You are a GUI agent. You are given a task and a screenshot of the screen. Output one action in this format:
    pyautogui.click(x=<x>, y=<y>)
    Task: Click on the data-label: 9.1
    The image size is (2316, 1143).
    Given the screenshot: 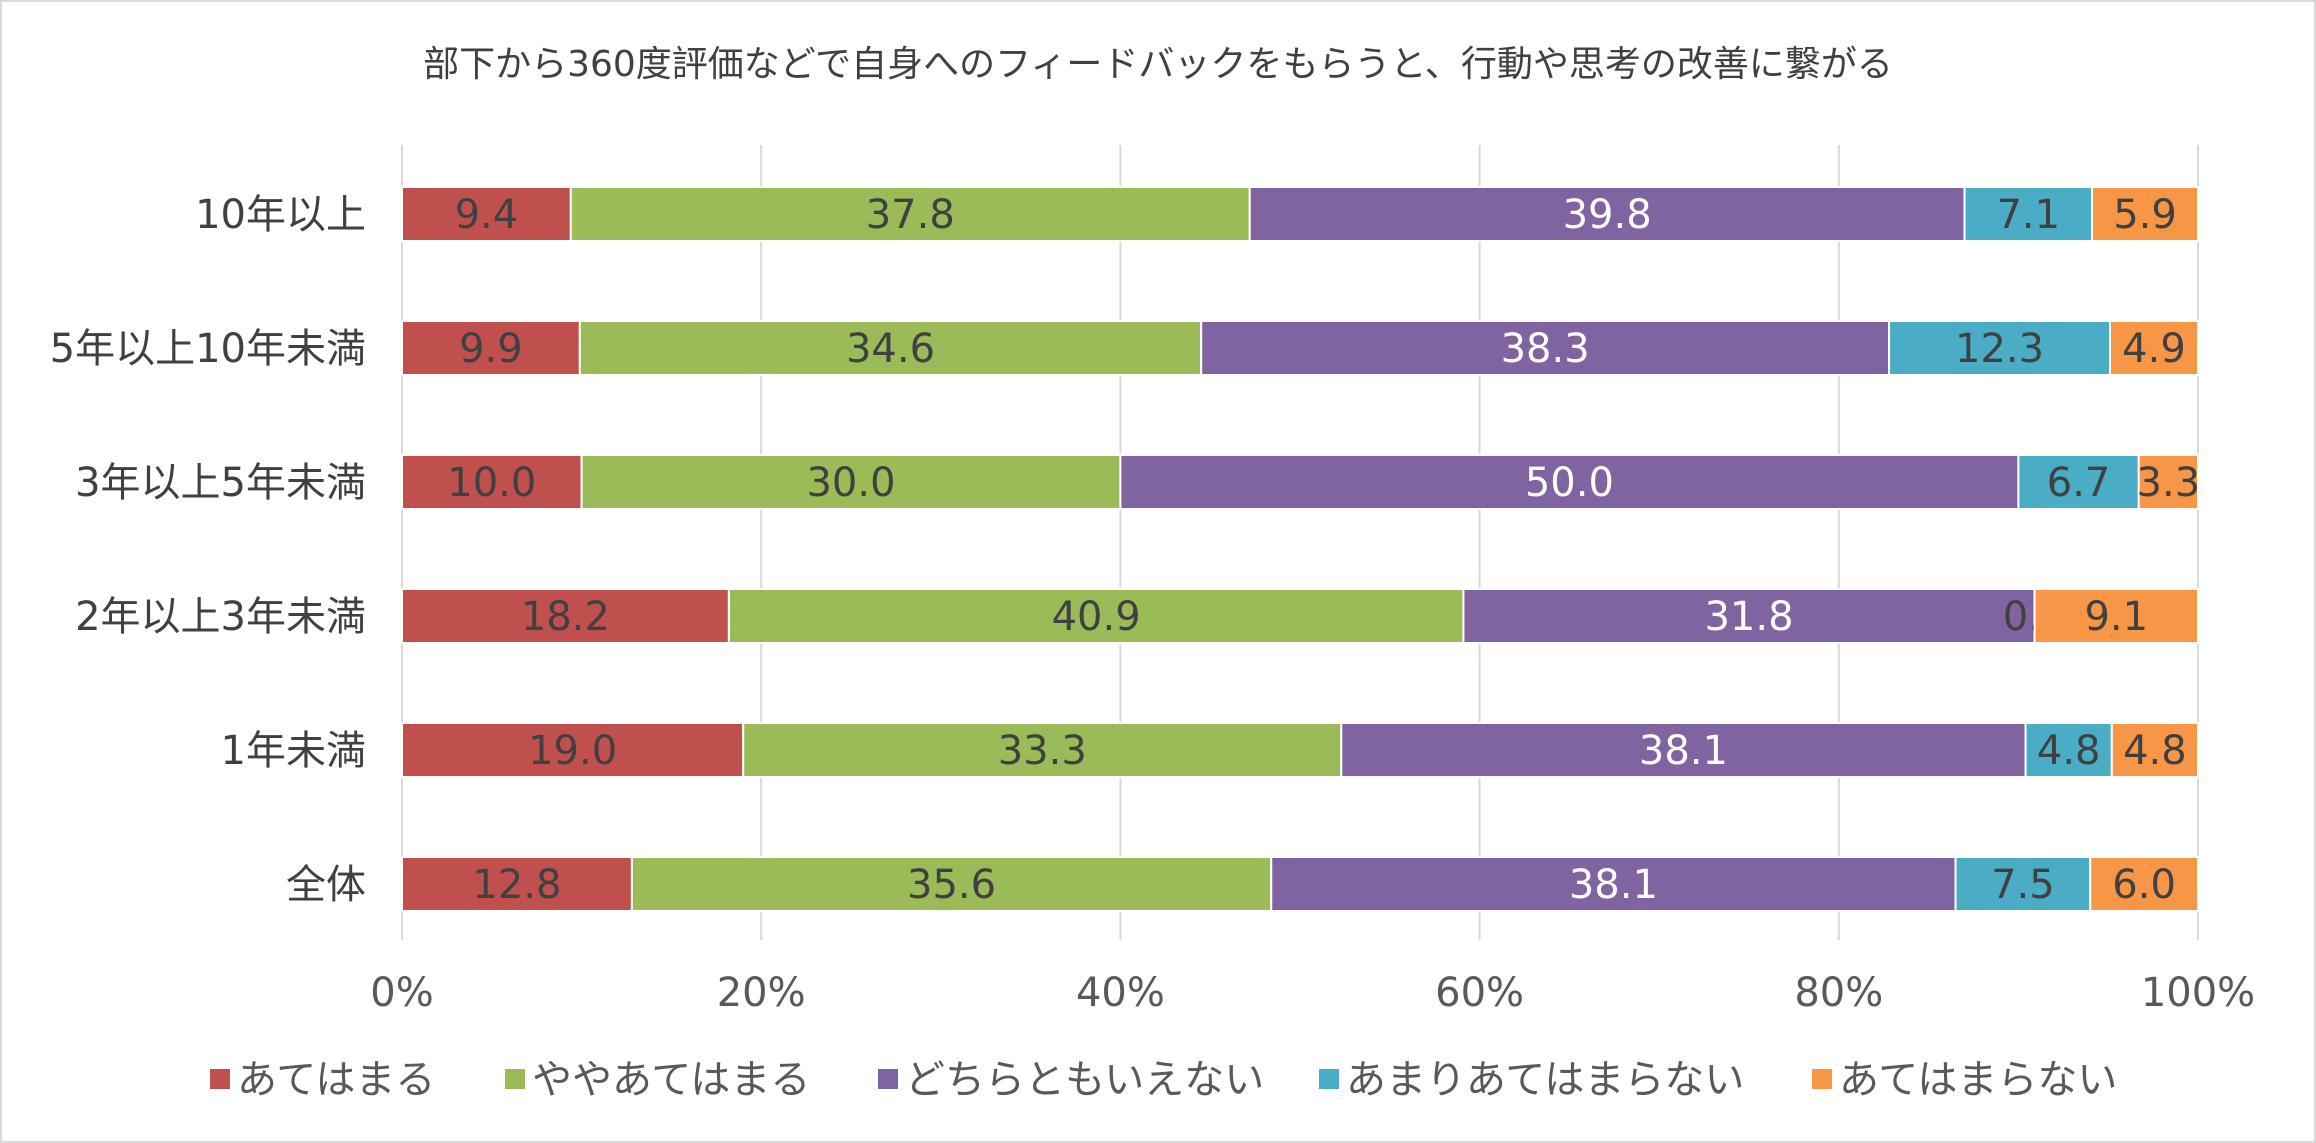 What is the action you would take?
    pyautogui.click(x=2116, y=617)
    